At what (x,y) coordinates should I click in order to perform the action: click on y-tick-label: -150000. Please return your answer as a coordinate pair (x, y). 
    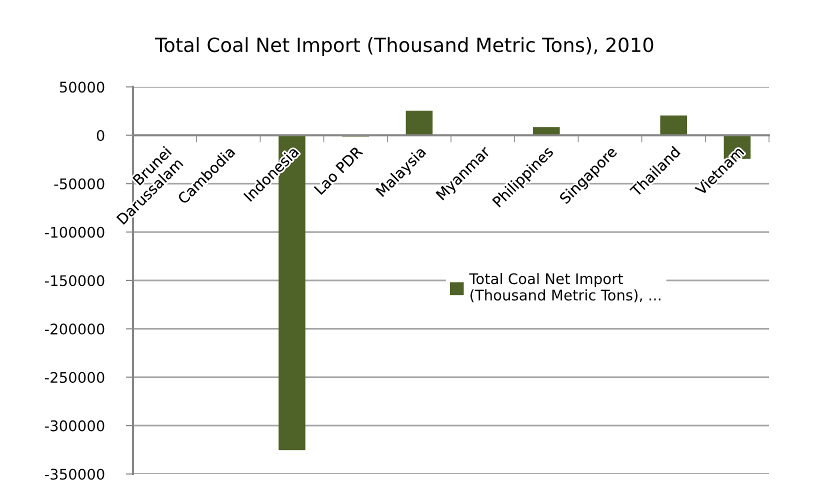
    Looking at the image, I should click on (74, 280).